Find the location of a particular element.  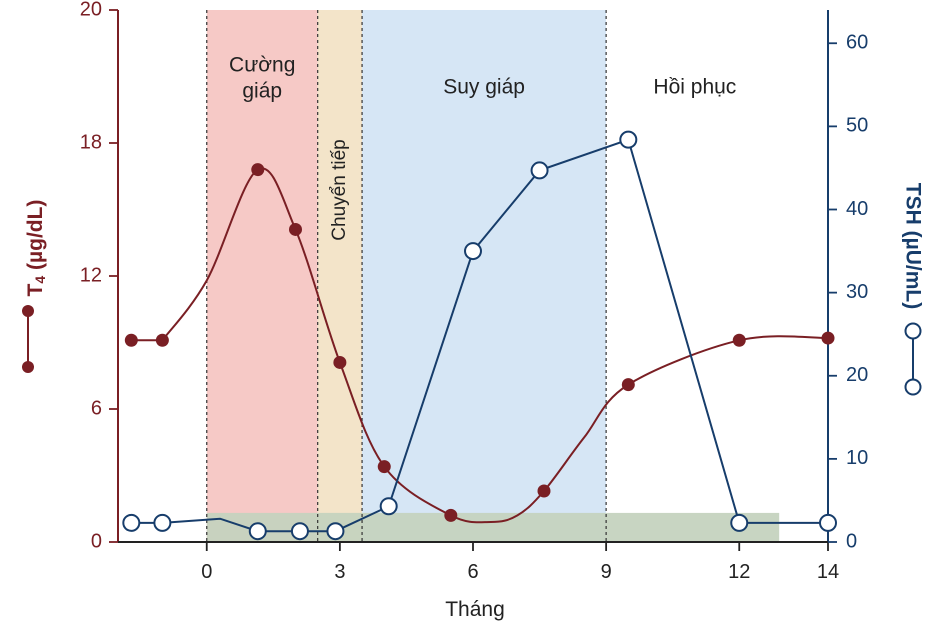

phase-label-0-line-1: giáp is located at coordinates (262, 91).